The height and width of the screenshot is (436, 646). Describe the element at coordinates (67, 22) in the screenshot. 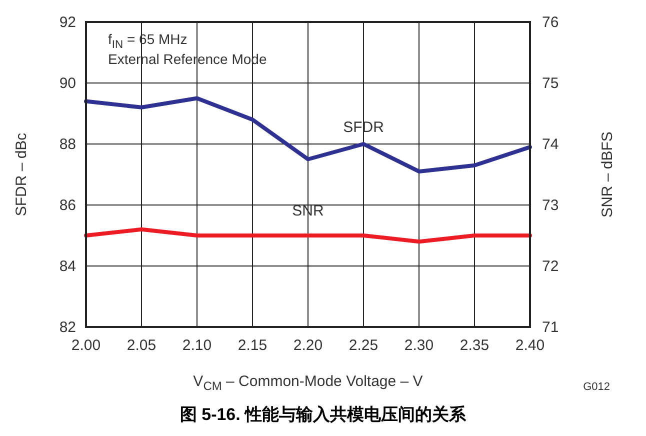

I see `y-tick-label: 92` at that location.